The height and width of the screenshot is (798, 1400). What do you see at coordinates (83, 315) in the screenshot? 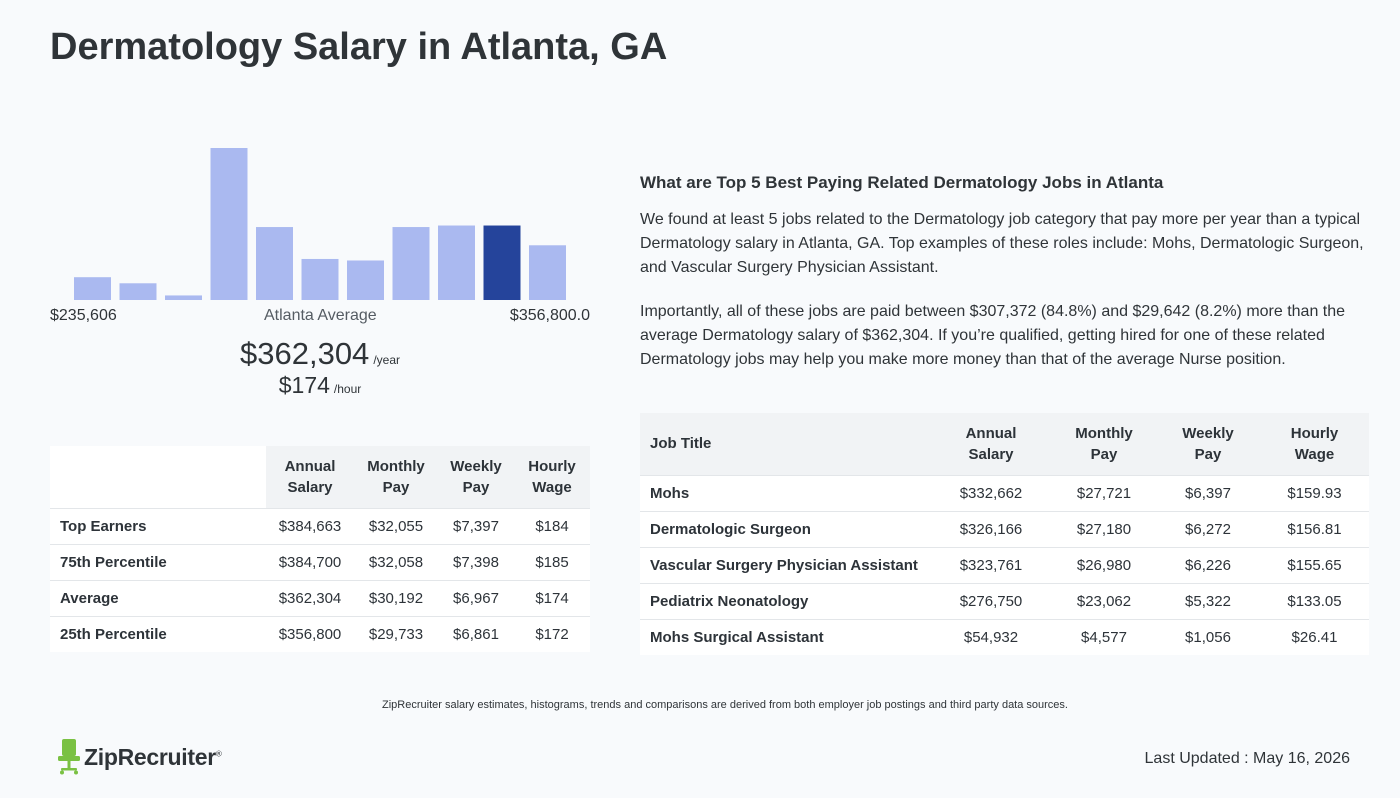
I see `histogram-min-label: $235,606` at bounding box center [83, 315].